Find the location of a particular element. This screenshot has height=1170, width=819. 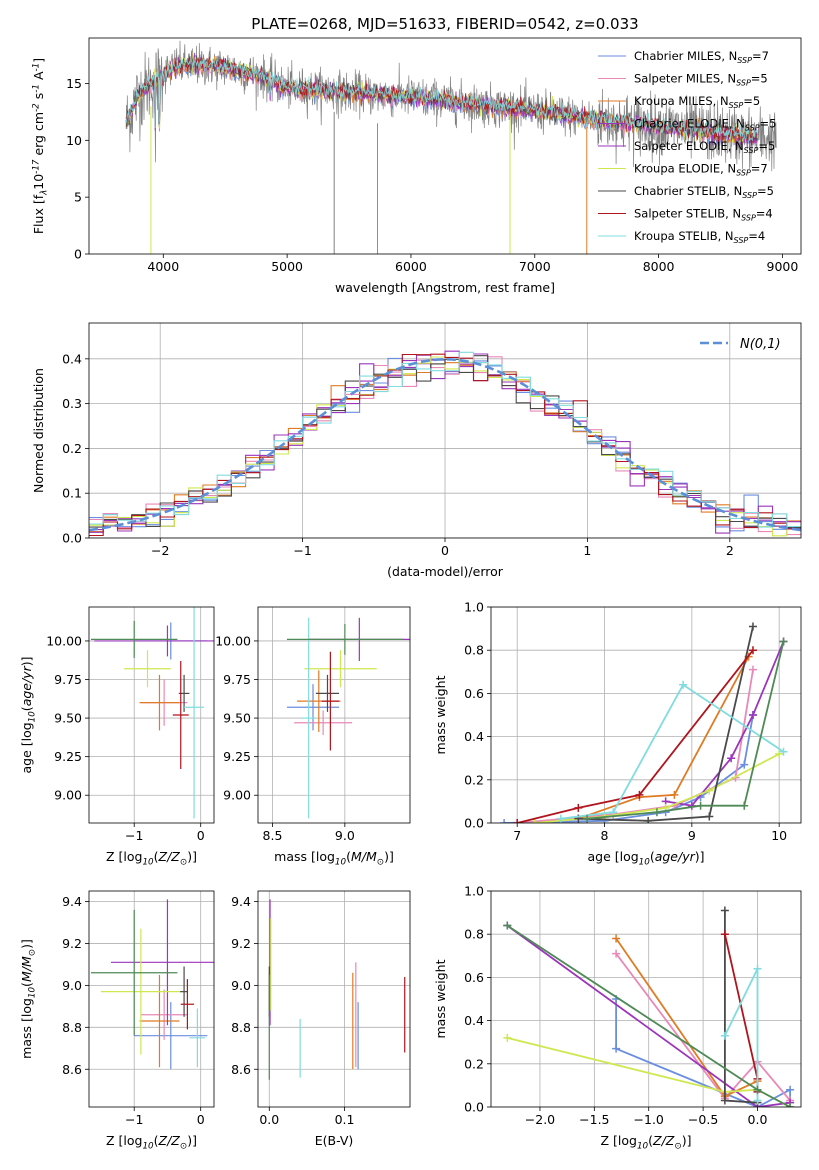

legend-label-chabrier-stelib: Chabrier STELIB, NSSP=5 is located at coordinates (704, 192).